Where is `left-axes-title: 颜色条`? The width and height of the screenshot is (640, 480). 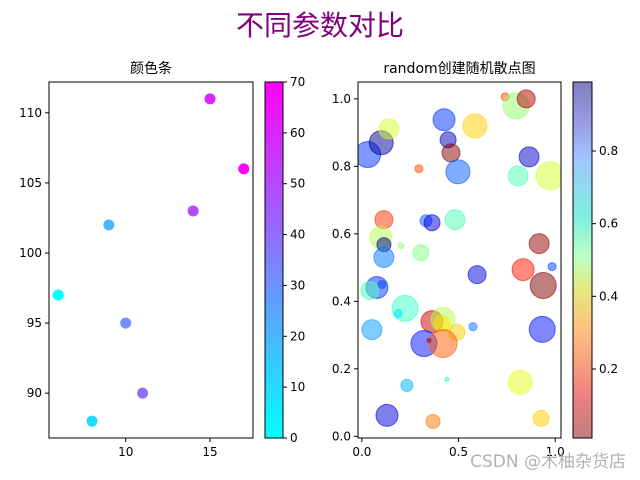 left-axes-title: 颜色条 is located at coordinates (151, 69).